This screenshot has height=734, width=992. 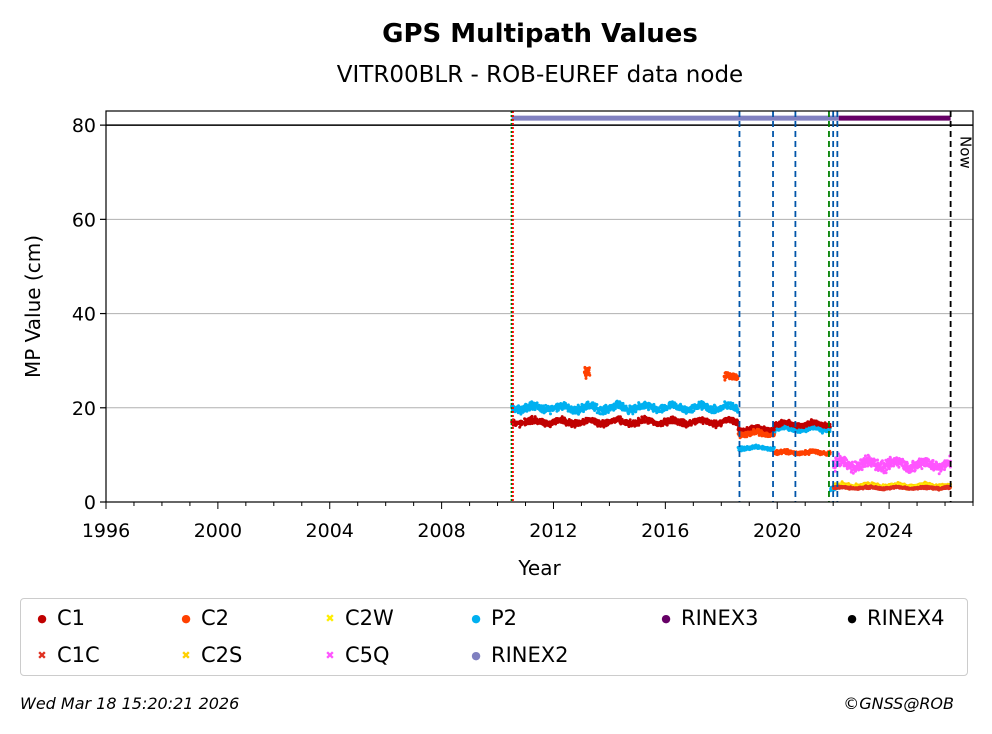 I want to click on series-c1, so click(x=671, y=424).